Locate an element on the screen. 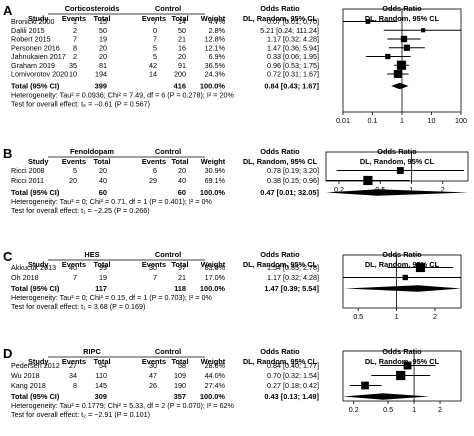  odds-ratio-column-header: Odds Ratio is located at coordinates (280, 8).